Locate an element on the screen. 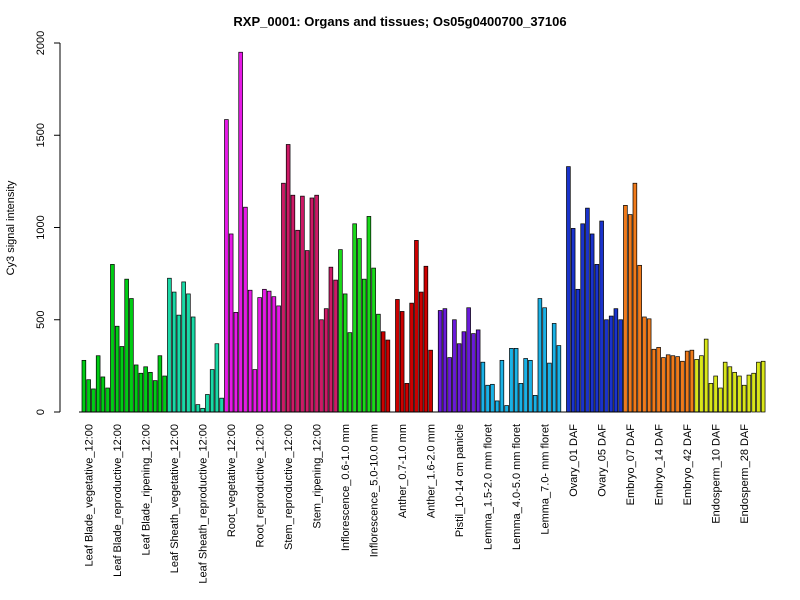  x-tick-label: Stem_reproductive_12:00 is located at coordinates (289, 487).